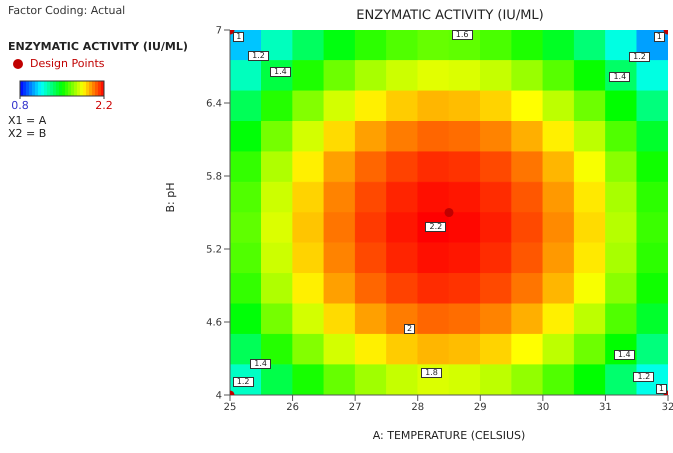 The width and height of the screenshot is (673, 453). Describe the element at coordinates (543, 408) in the screenshot. I see `x-tick-label: 30` at that location.